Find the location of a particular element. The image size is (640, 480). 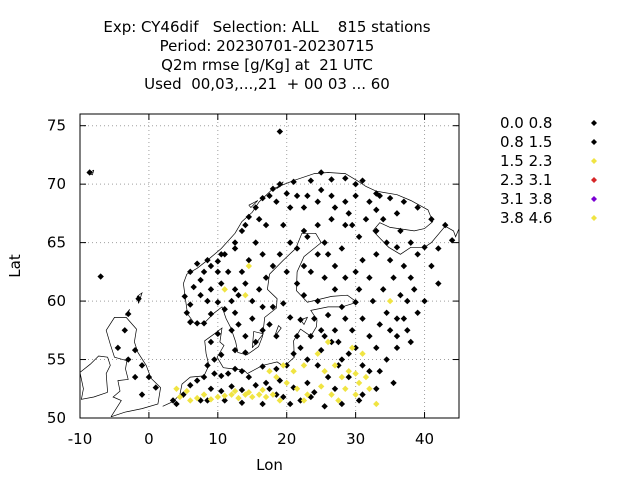

x-tick-label: 10 is located at coordinates (217, 439).